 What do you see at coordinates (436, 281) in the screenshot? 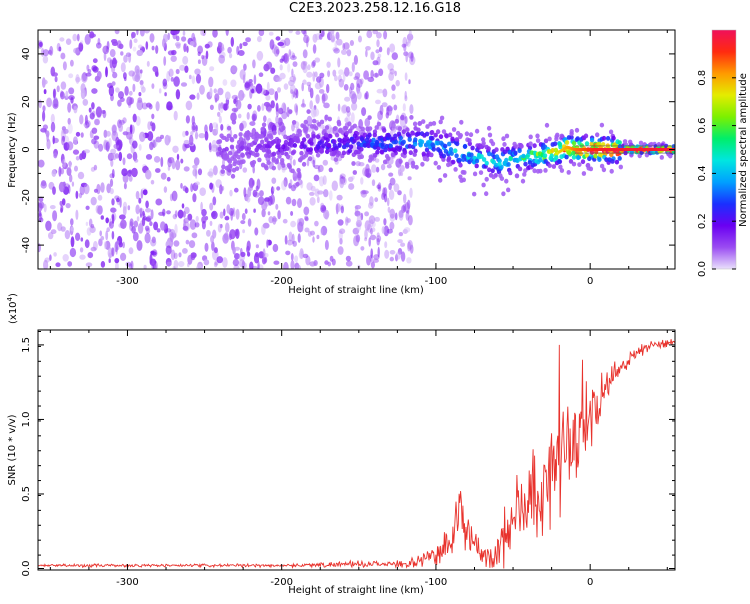
I see `x-tick-label: -100` at bounding box center [436, 281].